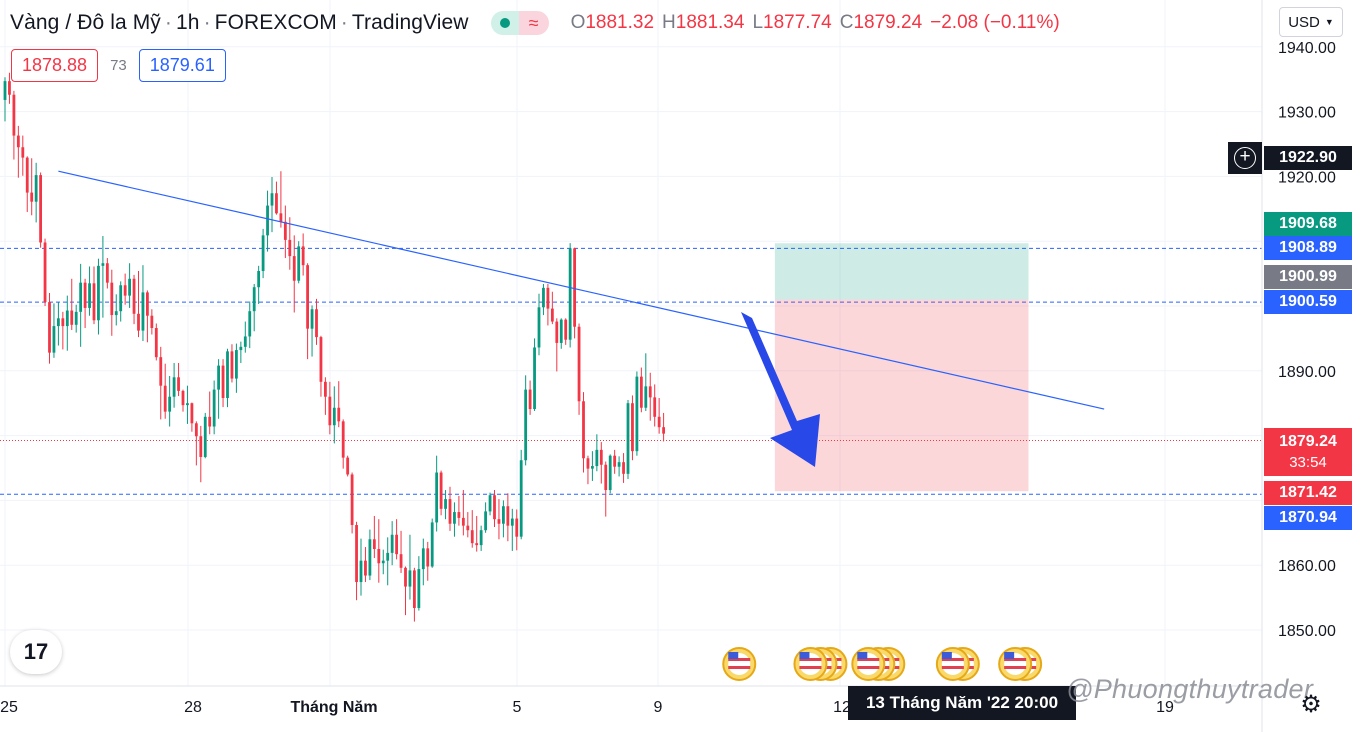 The image size is (1362, 732). What do you see at coordinates (504, 23) in the screenshot?
I see `market-open-icon` at bounding box center [504, 23].